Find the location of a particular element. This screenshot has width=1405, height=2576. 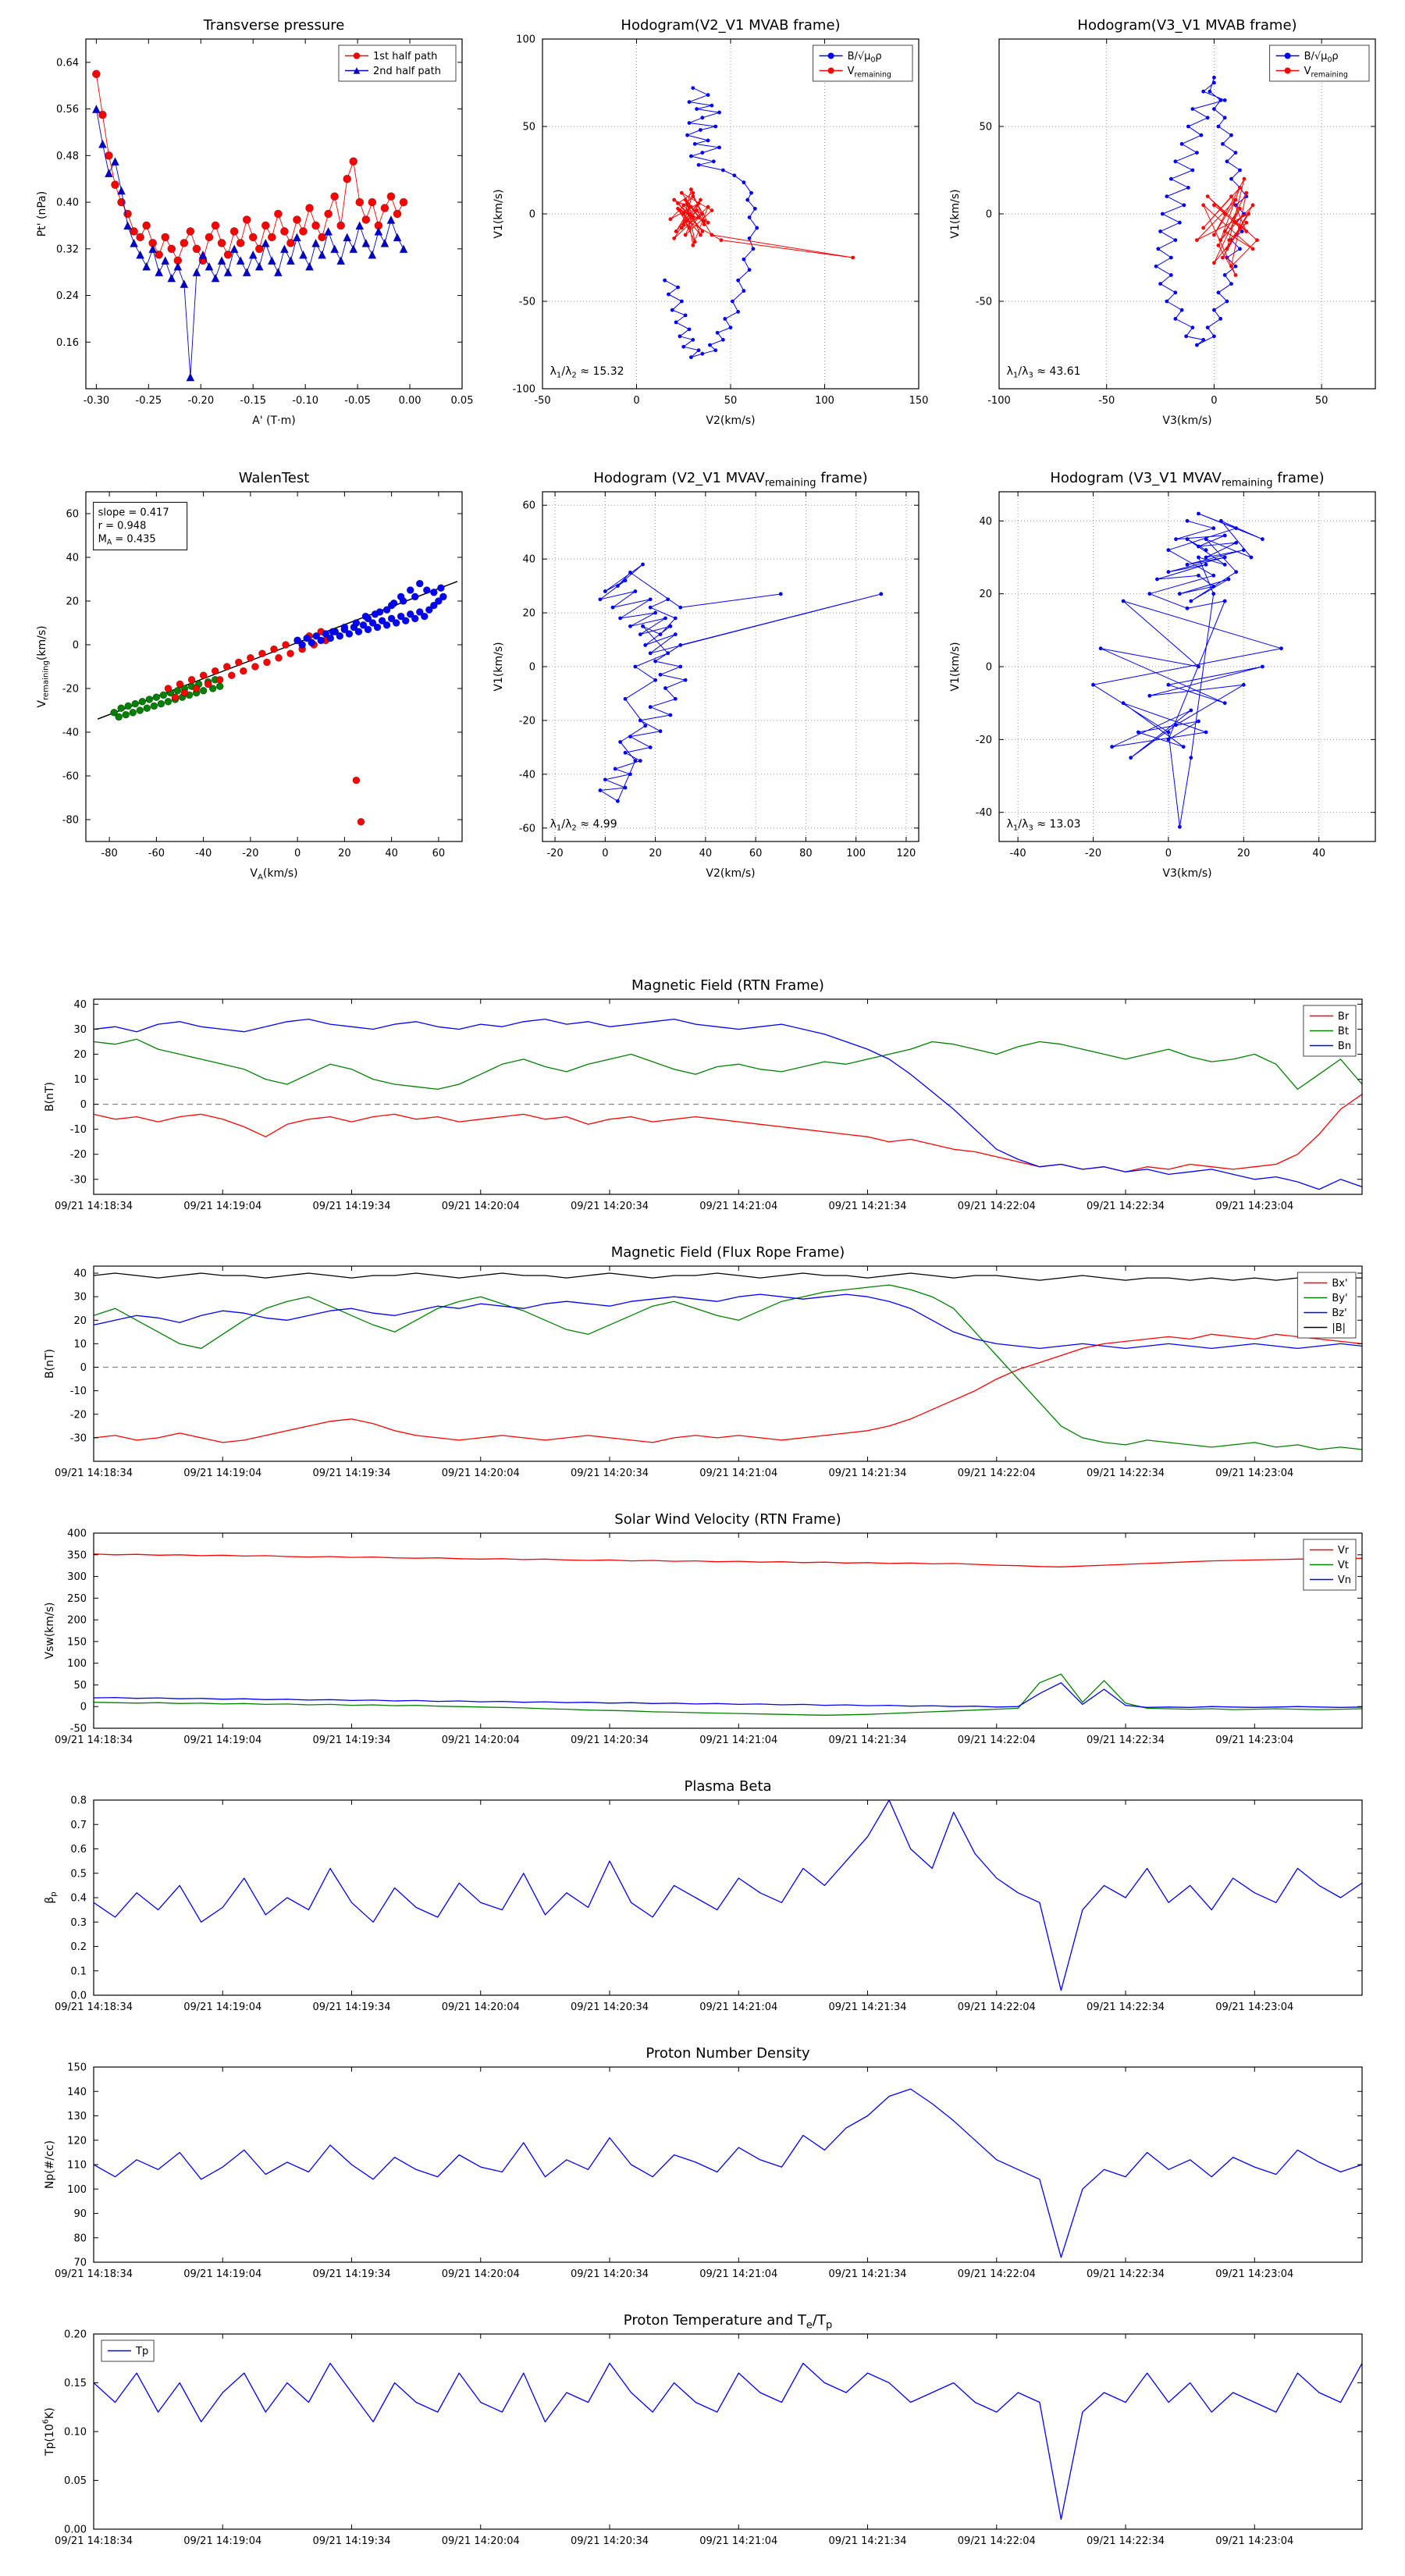

svg-text: -10 is located at coordinates (78, 1130).